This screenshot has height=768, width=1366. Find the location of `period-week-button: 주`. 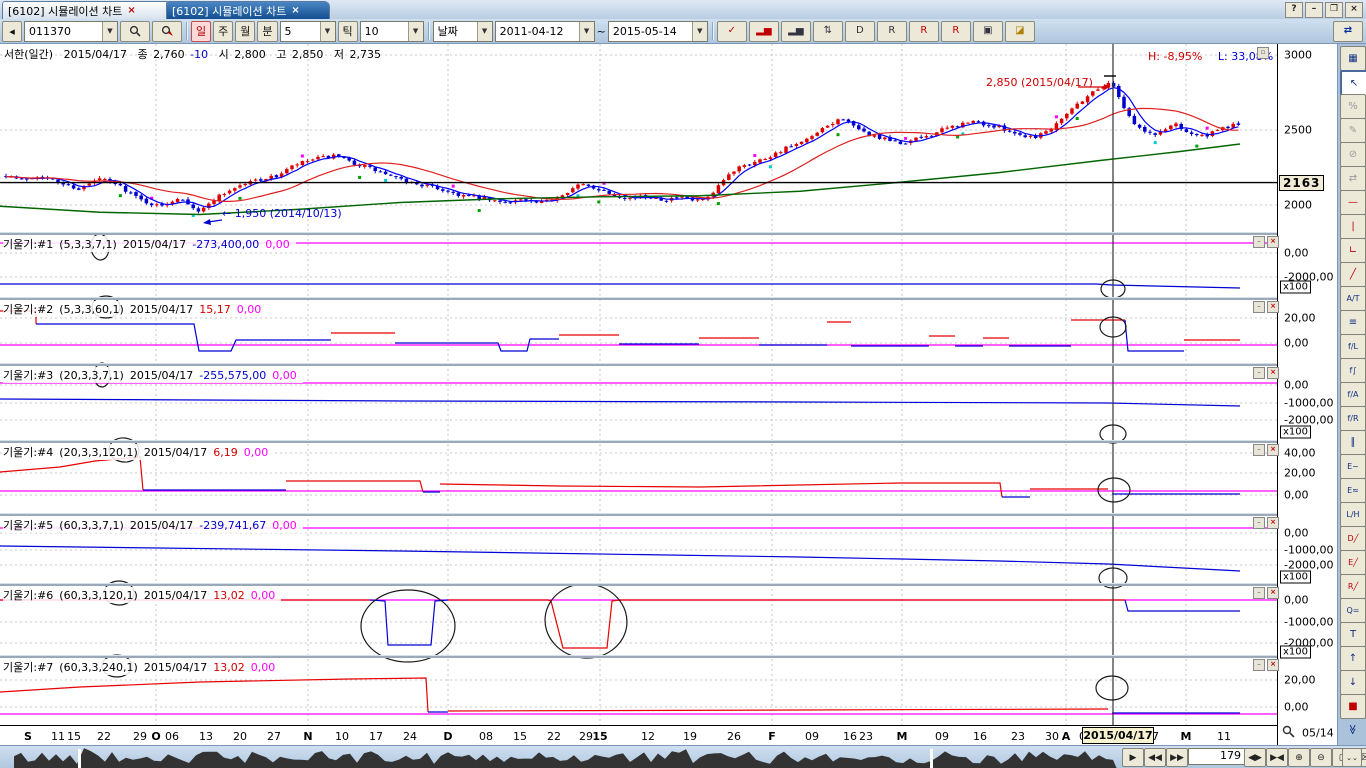

period-week-button: 주 is located at coordinates (223, 31).